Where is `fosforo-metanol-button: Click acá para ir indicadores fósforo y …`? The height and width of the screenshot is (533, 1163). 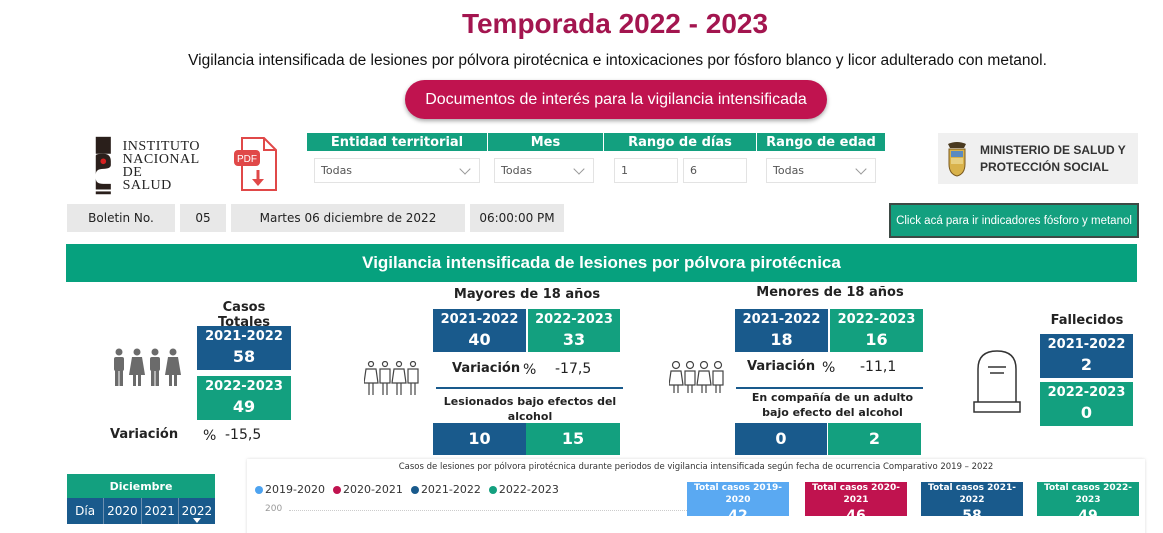 fosforo-metanol-button: Click acá para ir indicadores fósforo y … is located at coordinates (1014, 220).